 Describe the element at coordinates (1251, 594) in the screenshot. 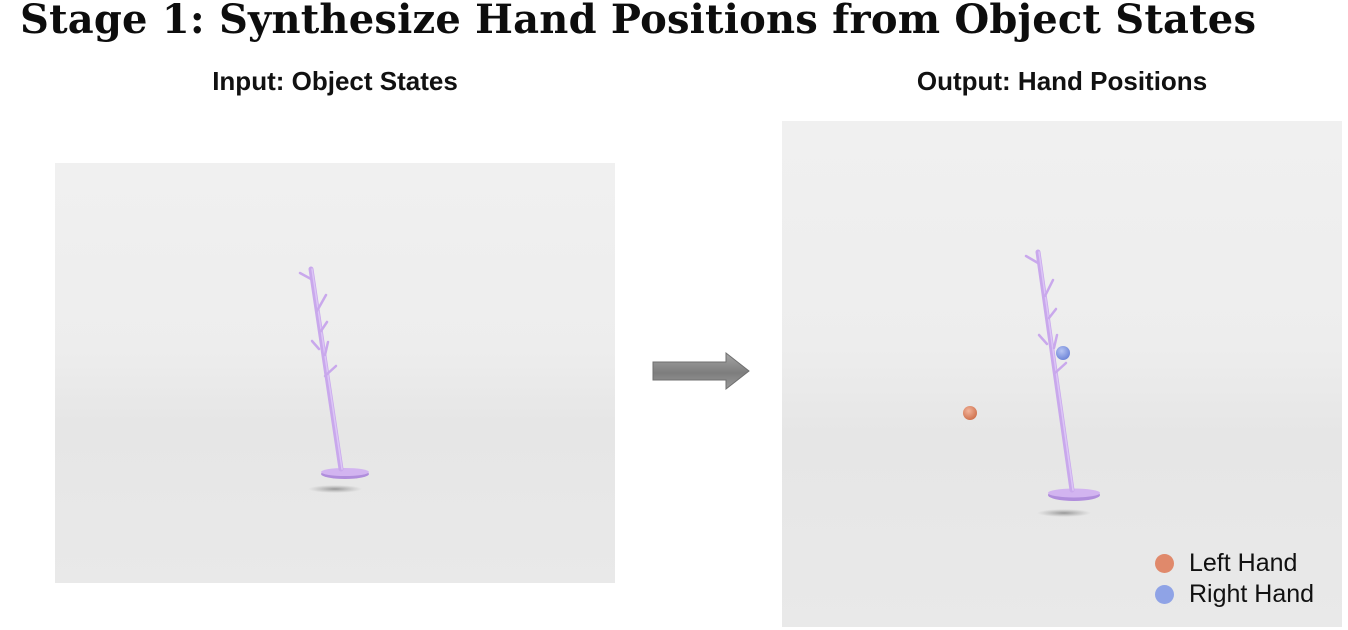

I see `legend-label: Right Hand` at that location.